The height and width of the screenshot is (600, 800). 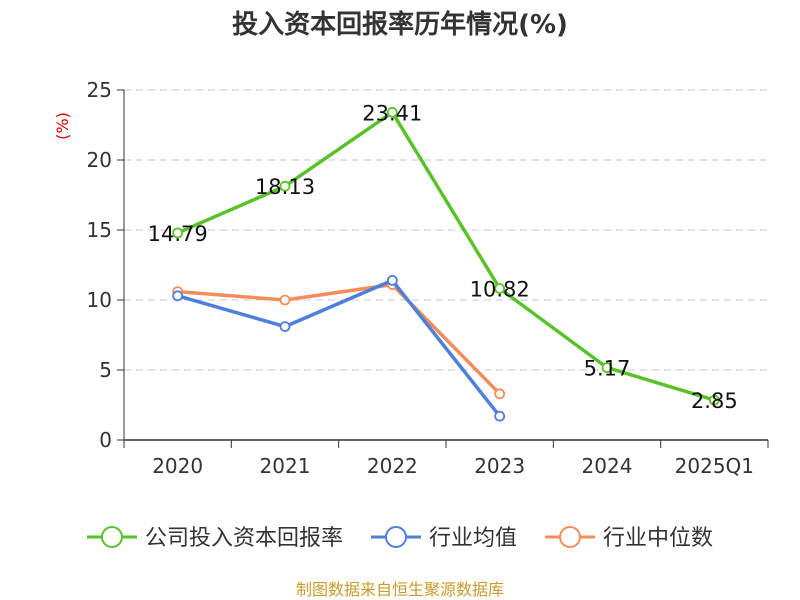 I want to click on legend-item-0: 公司投入资本回报率, so click(x=214, y=538).